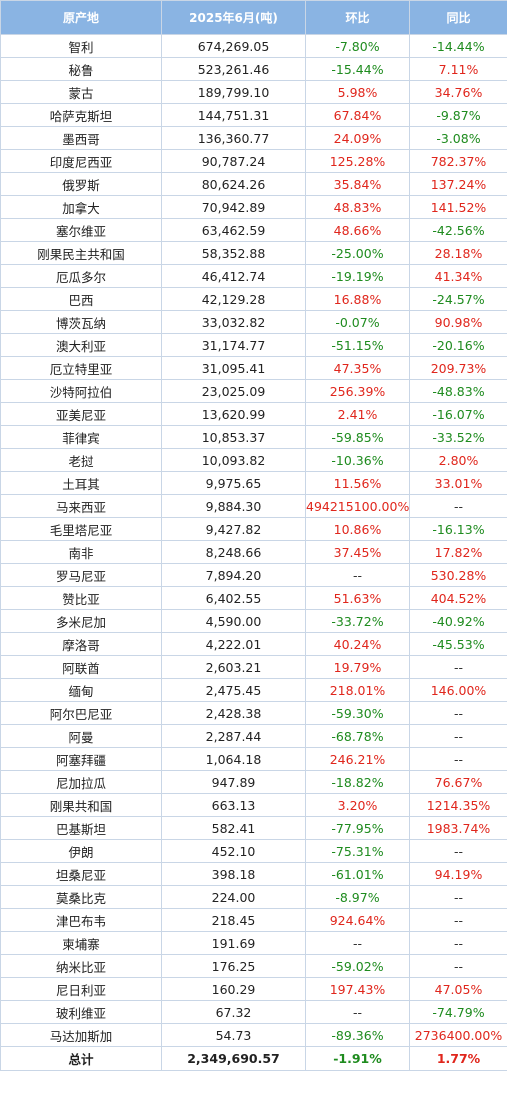 The height and width of the screenshot is (1112, 507). I want to click on cell-volume: 452.10, so click(233, 851).